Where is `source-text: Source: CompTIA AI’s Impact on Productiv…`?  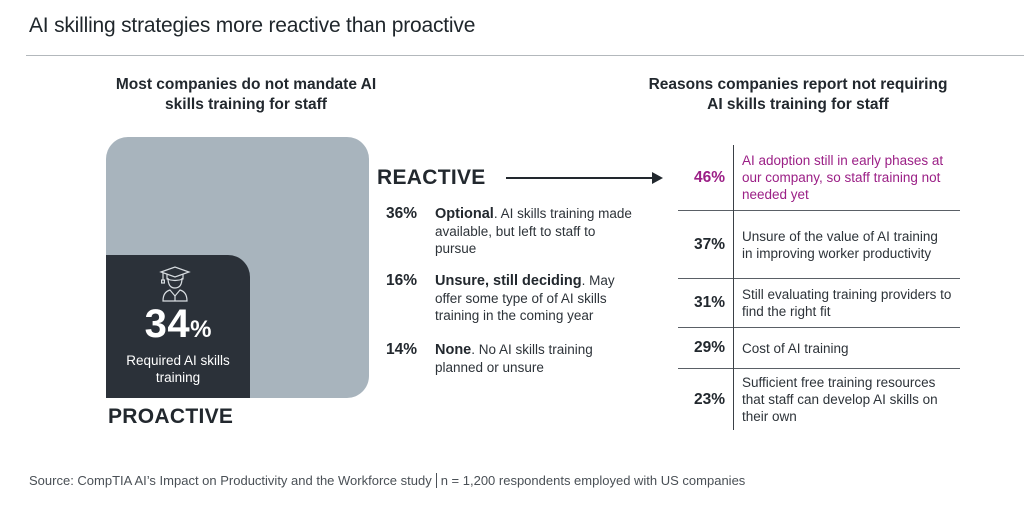
source-text: Source: CompTIA AI’s Impact on Productiv… is located at coordinates (230, 480).